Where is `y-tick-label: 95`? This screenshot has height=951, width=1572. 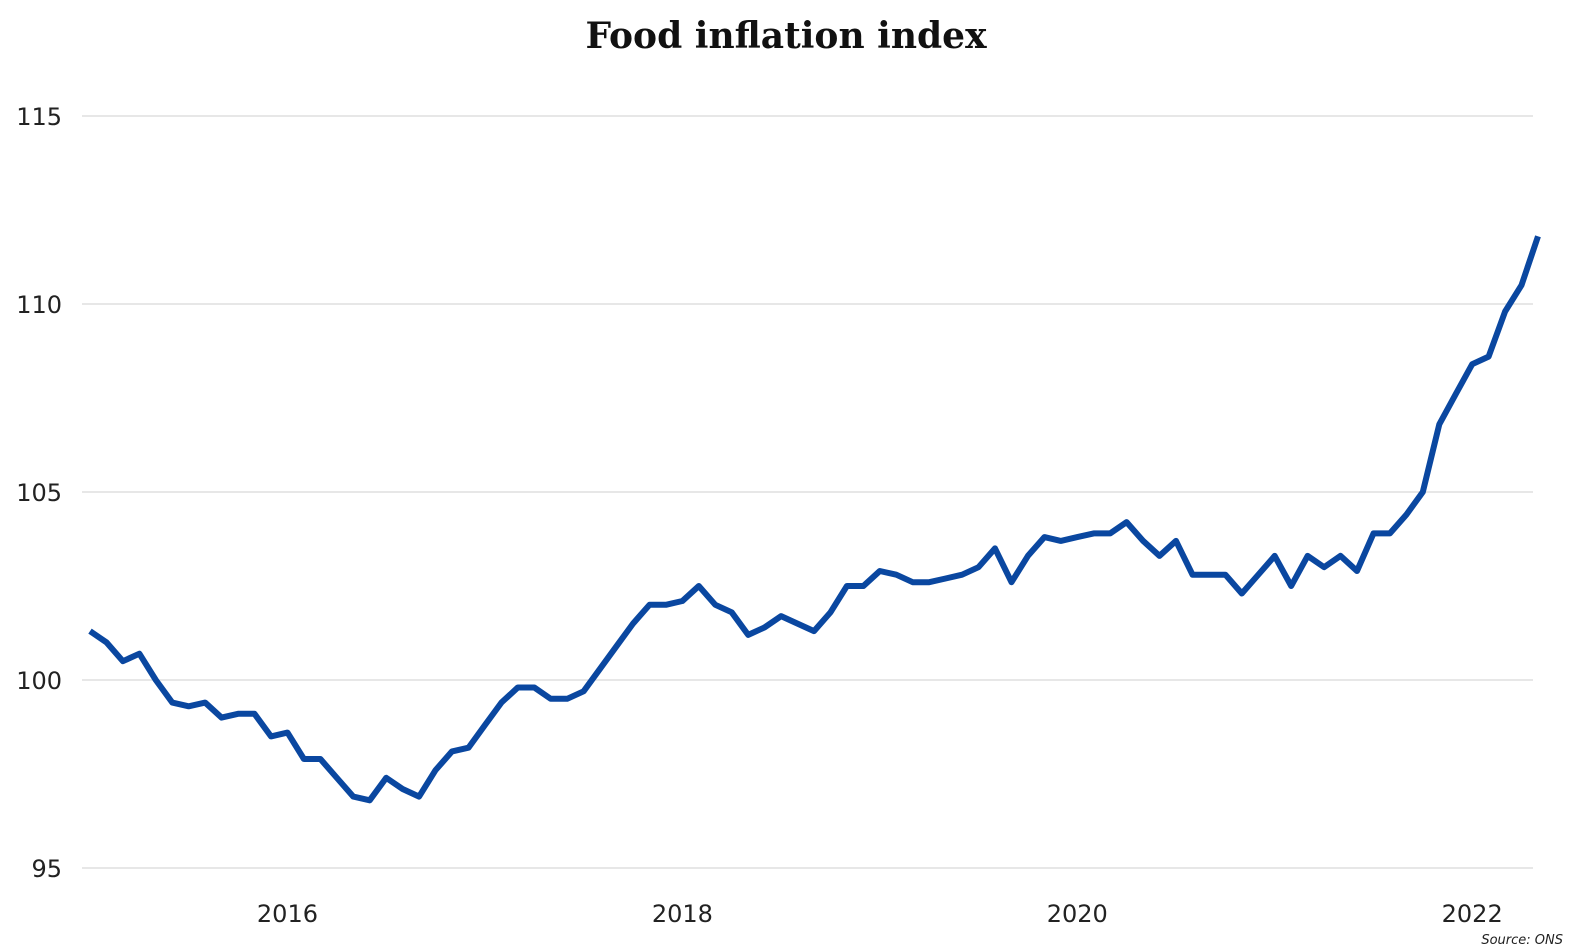
y-tick-label: 95 is located at coordinates (46, 869).